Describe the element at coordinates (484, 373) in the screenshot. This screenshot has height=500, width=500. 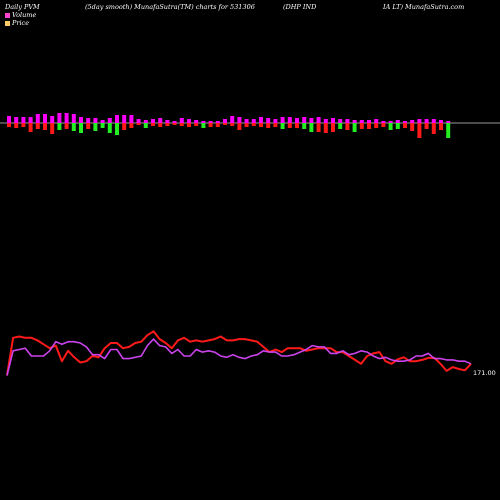
I see `price-end-label: 171.00` at that location.